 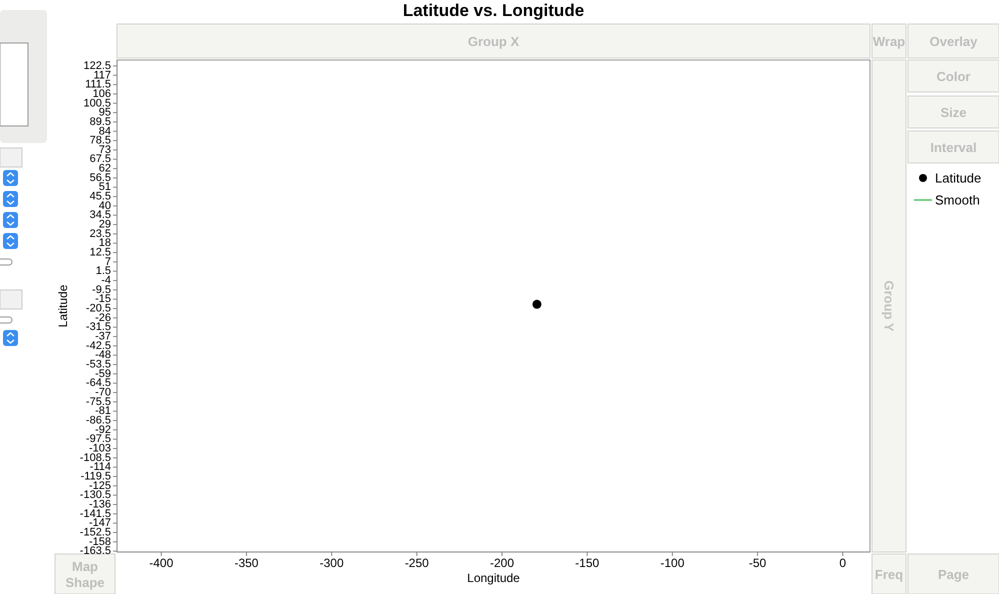 I want to click on x-tick-label: -200, so click(x=502, y=563).